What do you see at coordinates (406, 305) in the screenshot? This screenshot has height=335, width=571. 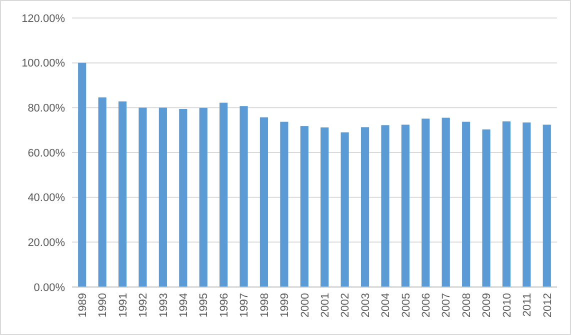 I see `x-tick-label: 2005` at bounding box center [406, 305].